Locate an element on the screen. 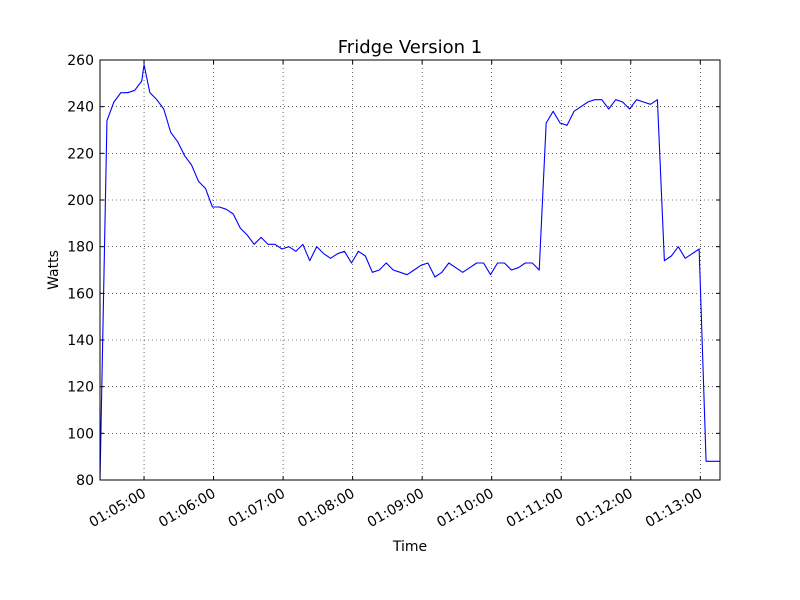 The image size is (800, 600). y-tick-label: 140 is located at coordinates (80, 341).